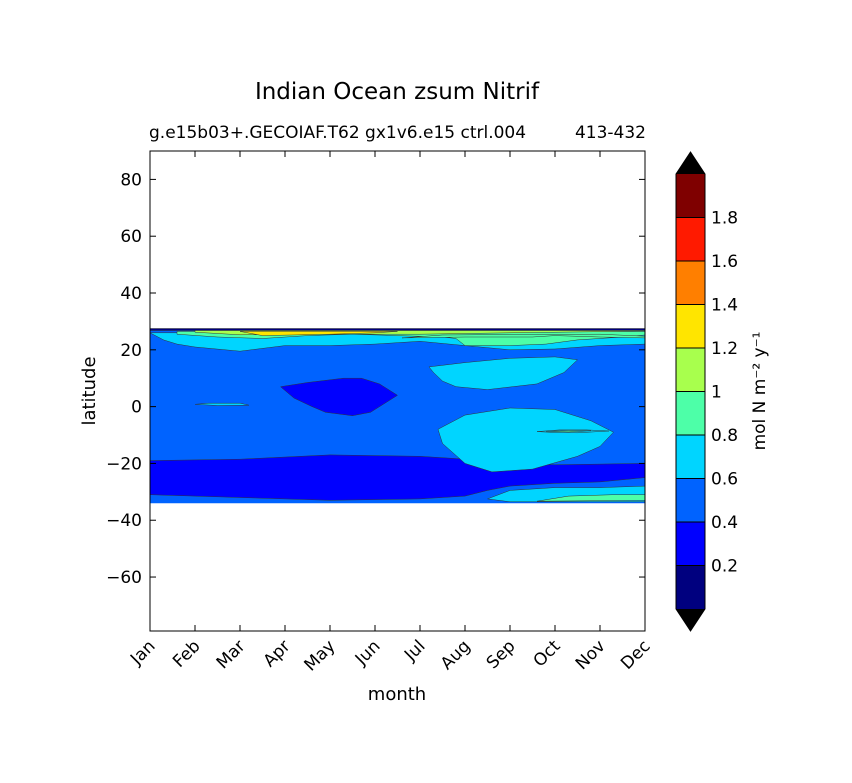 This screenshot has height=783, width=852. Describe the element at coordinates (724, 219) in the screenshot. I see `colorbar-tick-label: 1.8` at that location.